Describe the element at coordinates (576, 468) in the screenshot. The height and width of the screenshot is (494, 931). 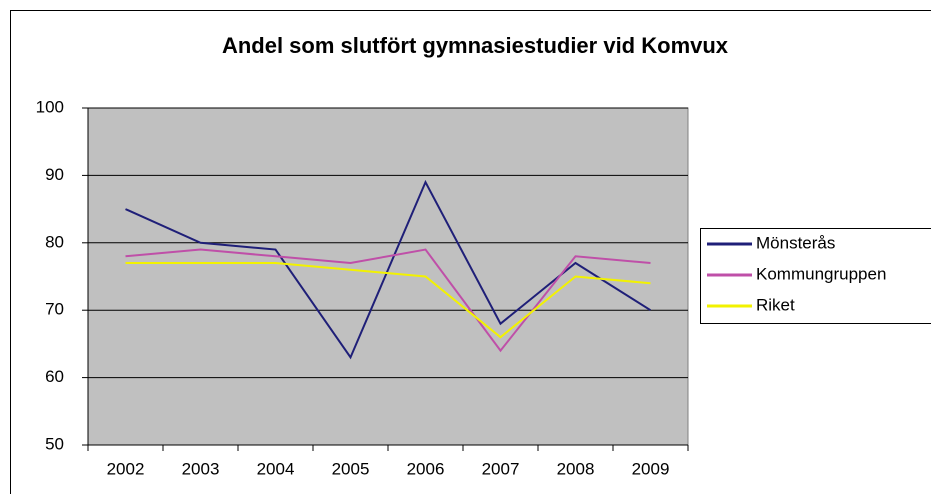
I see `x-tick-label: 2008` at that location.